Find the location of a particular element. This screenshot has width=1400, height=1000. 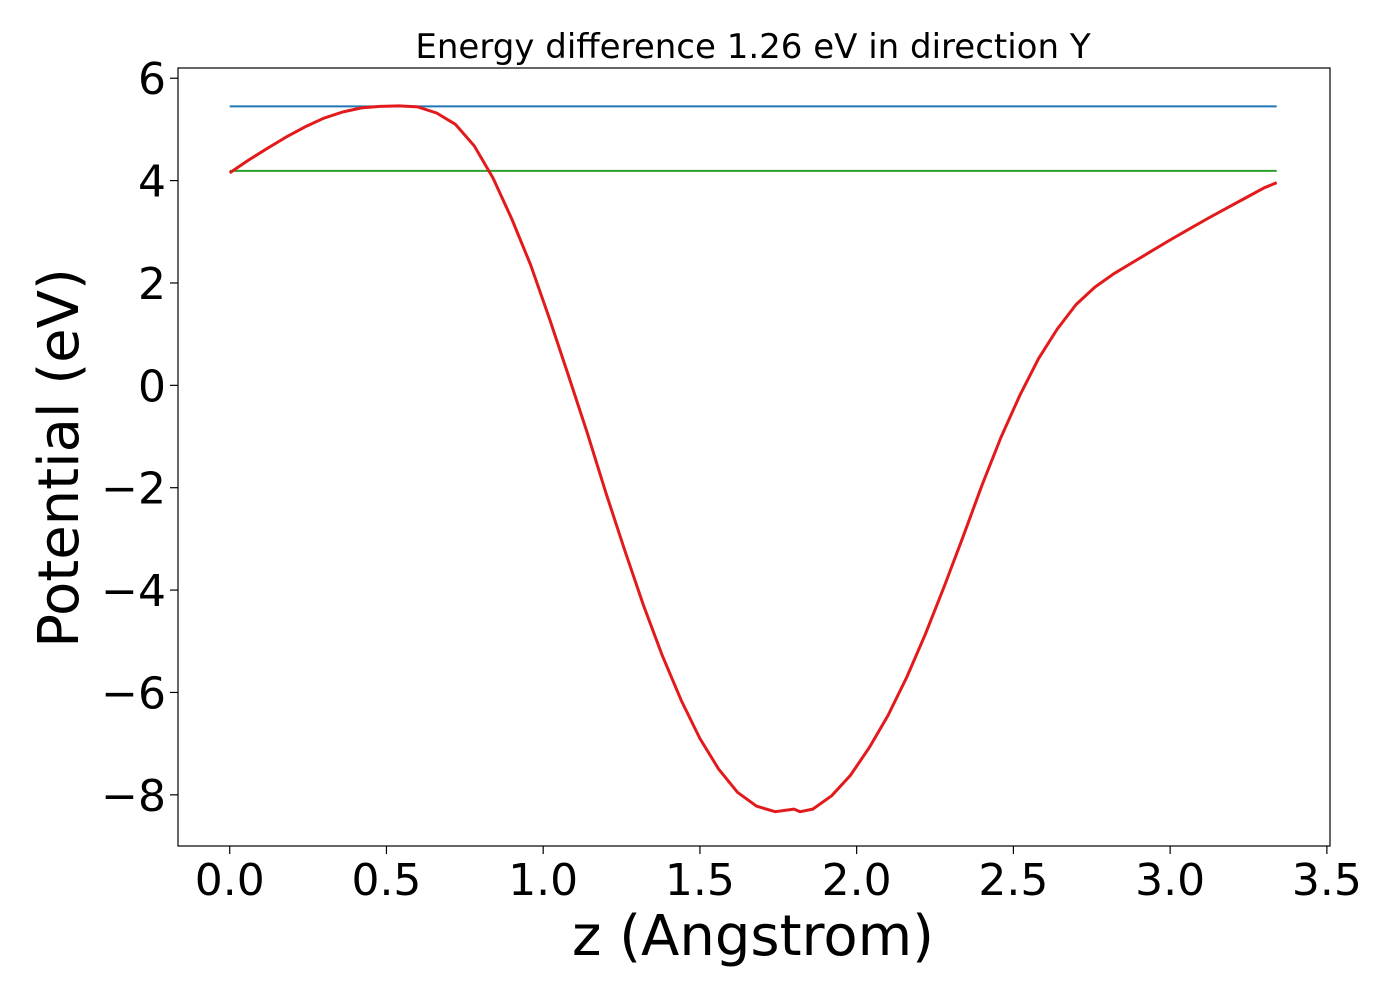

x-tick-label: 1.0 is located at coordinates (543, 880).